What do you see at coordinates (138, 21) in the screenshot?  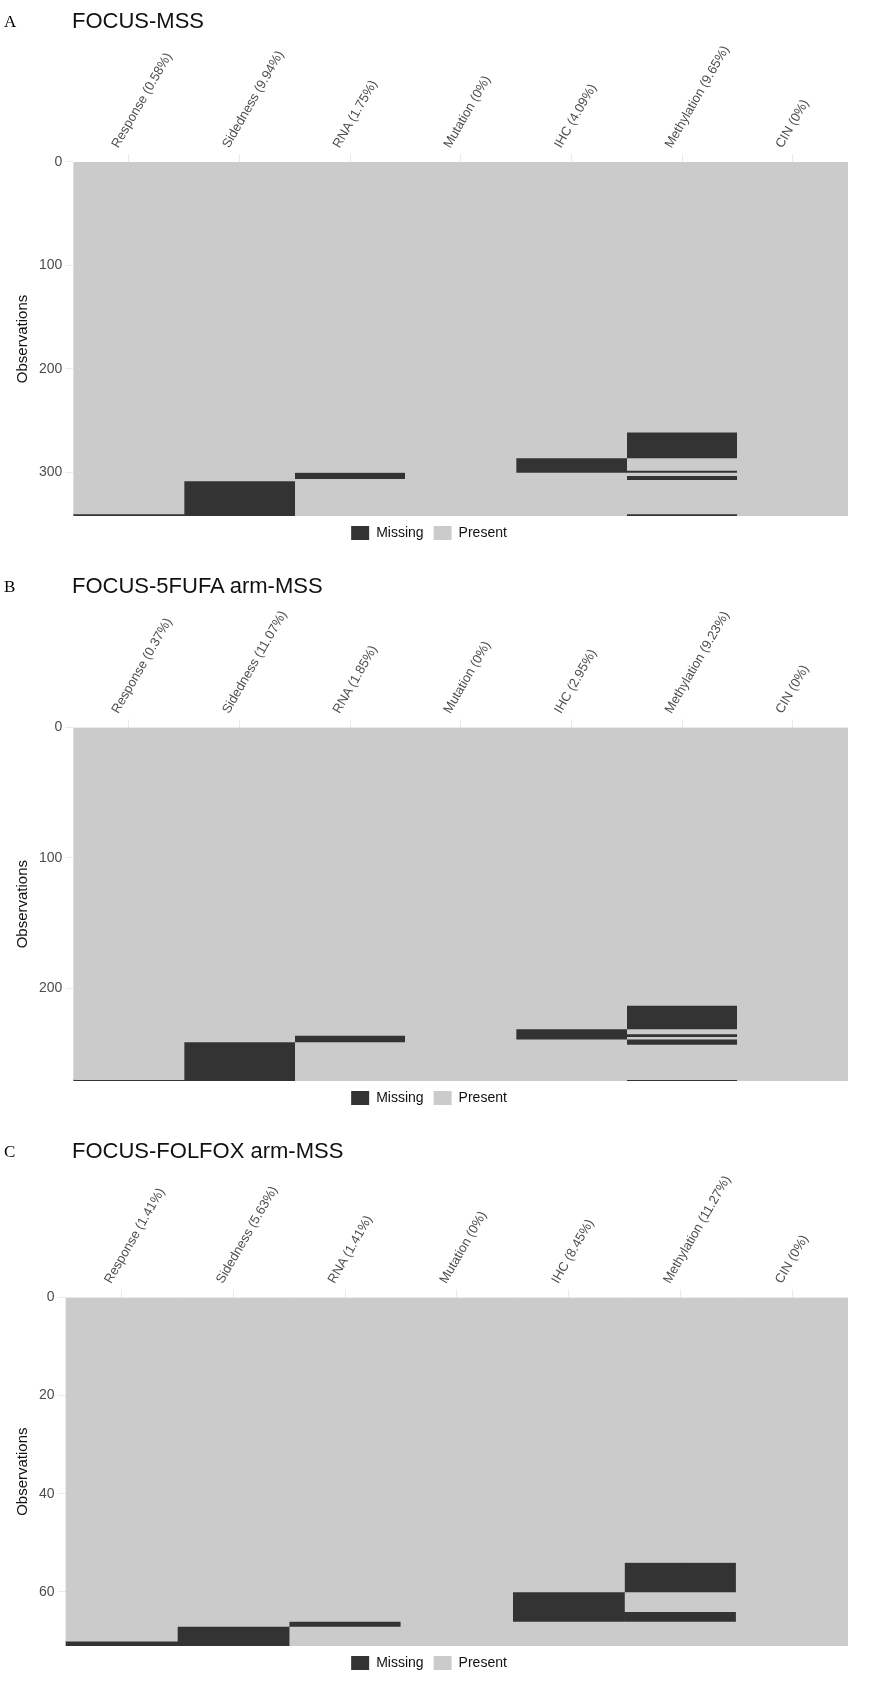 I see `chart-title: FOCUS-MSS` at bounding box center [138, 21].